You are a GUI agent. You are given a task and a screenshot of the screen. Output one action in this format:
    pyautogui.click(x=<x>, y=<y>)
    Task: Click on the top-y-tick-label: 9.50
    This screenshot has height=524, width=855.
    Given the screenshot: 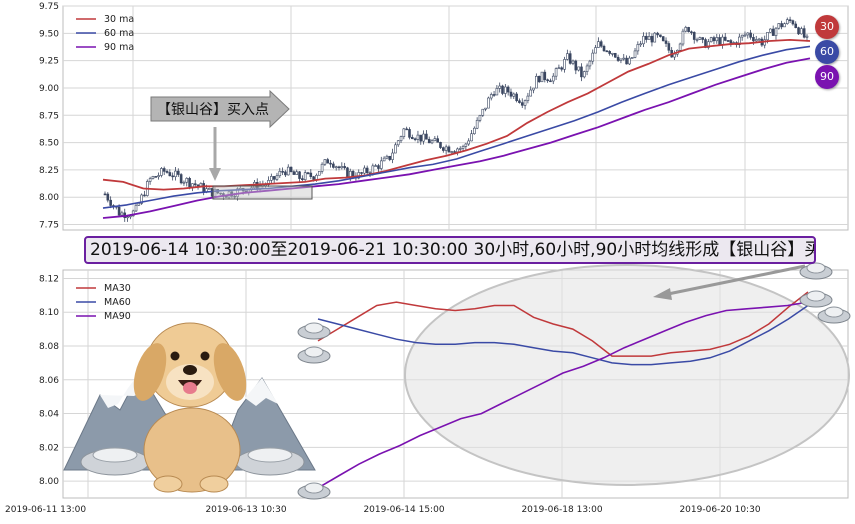 What is the action you would take?
    pyautogui.click(x=49, y=34)
    